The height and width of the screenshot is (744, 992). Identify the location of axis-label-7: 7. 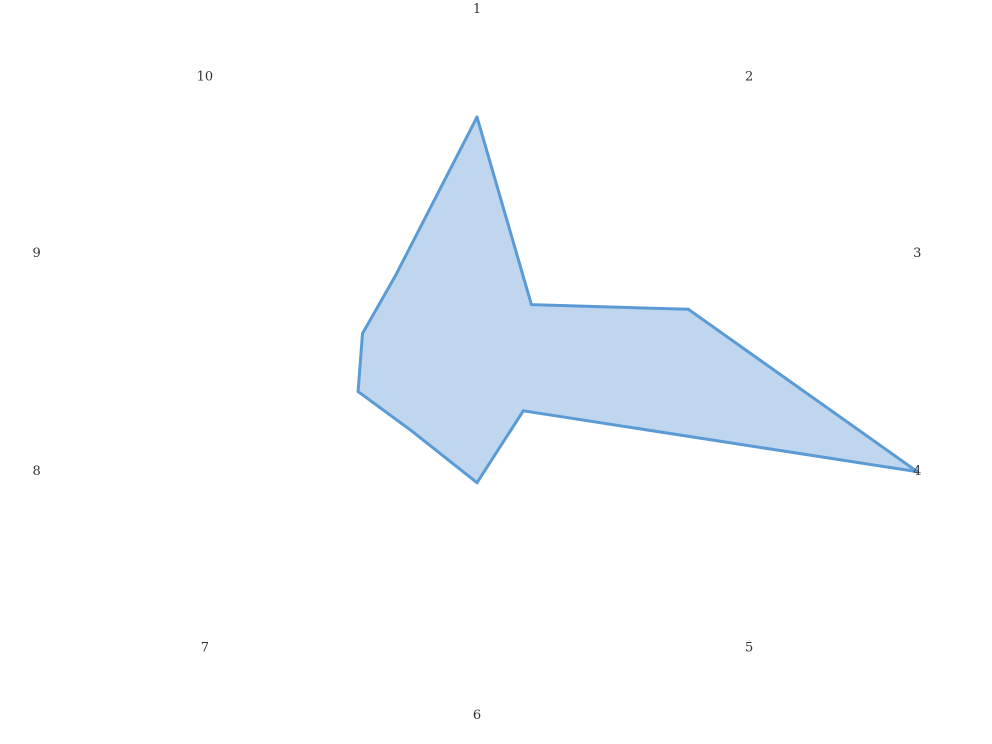
(205, 648).